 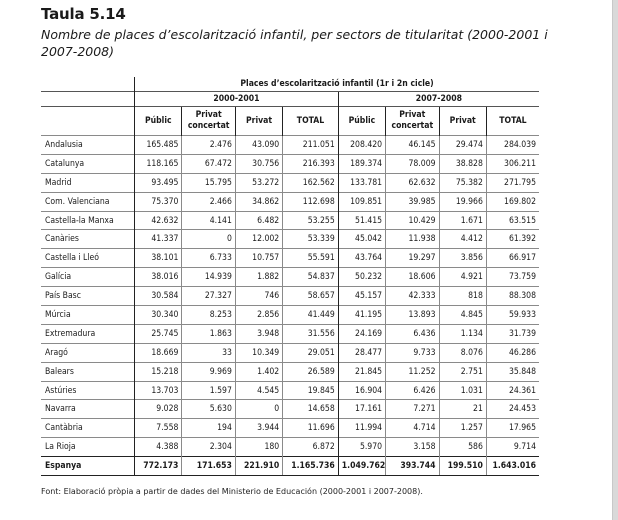 What do you see at coordinates (412, 126) in the screenshot?
I see `column-header-line: concertat` at bounding box center [412, 126].